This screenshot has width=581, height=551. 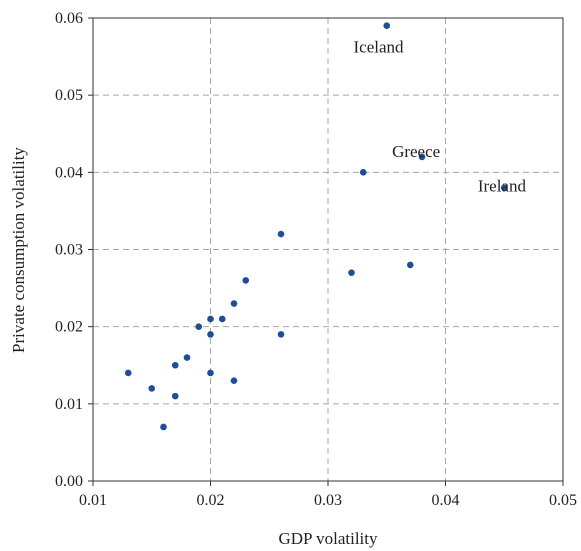 What do you see at coordinates (328, 538) in the screenshot?
I see `x-axis-label: GDP volatility` at bounding box center [328, 538].